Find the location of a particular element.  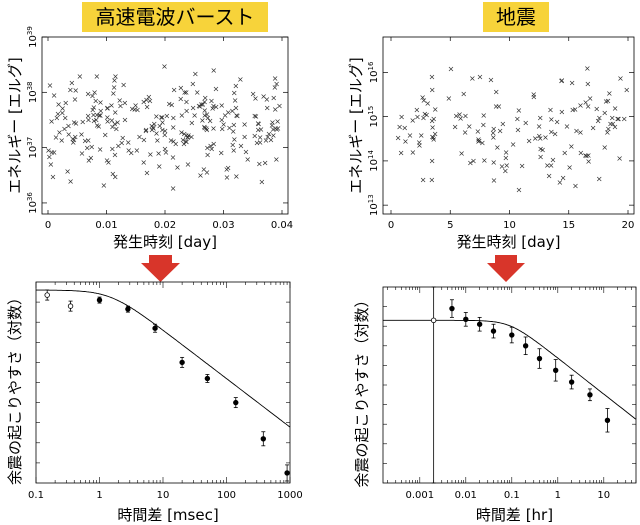

x-tick-label: 0 is located at coordinates (48, 225).